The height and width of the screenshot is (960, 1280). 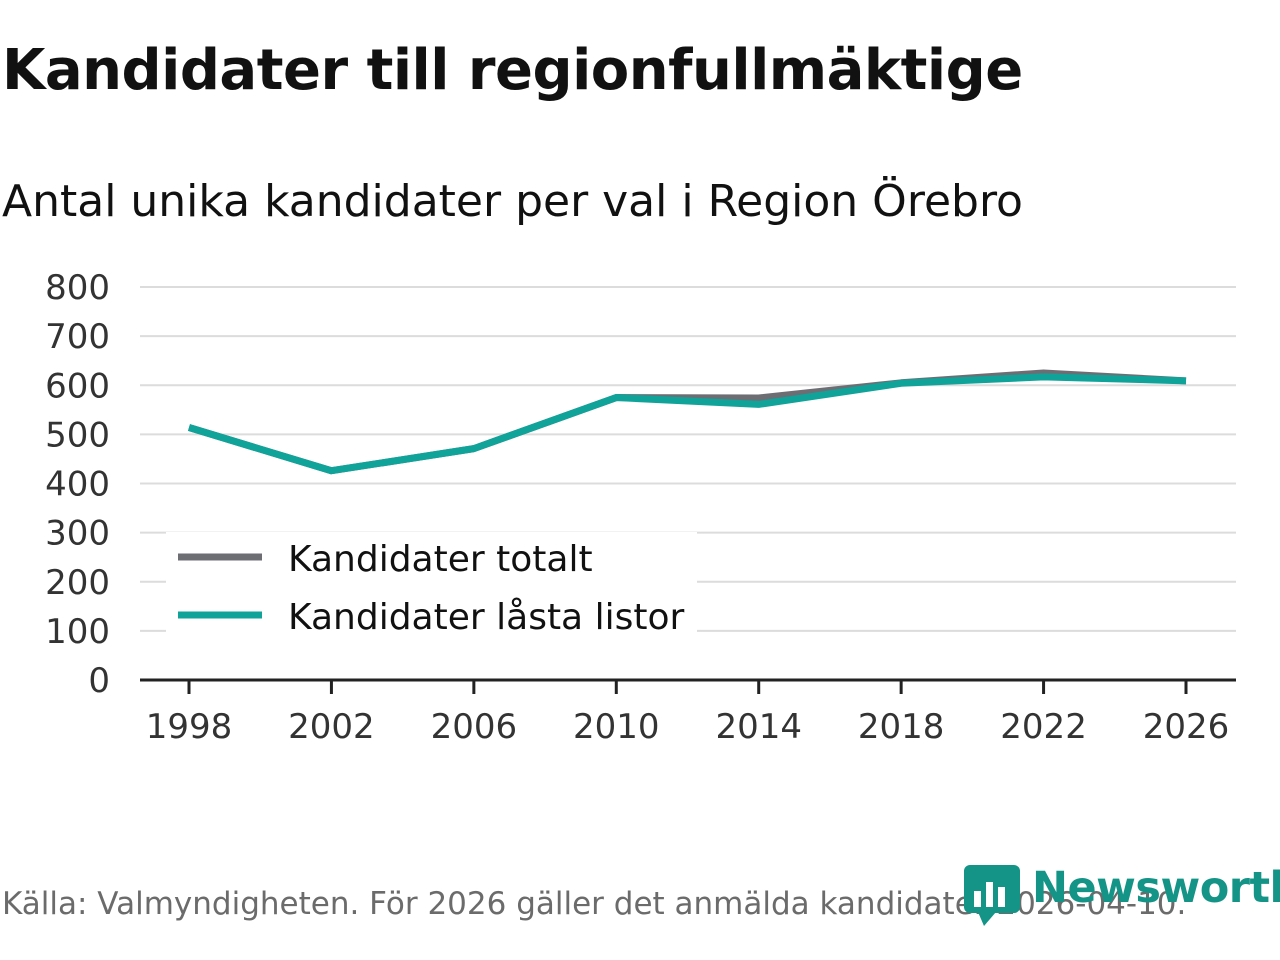 I want to click on brand-name: Newsworthy, so click(x=1156, y=888).